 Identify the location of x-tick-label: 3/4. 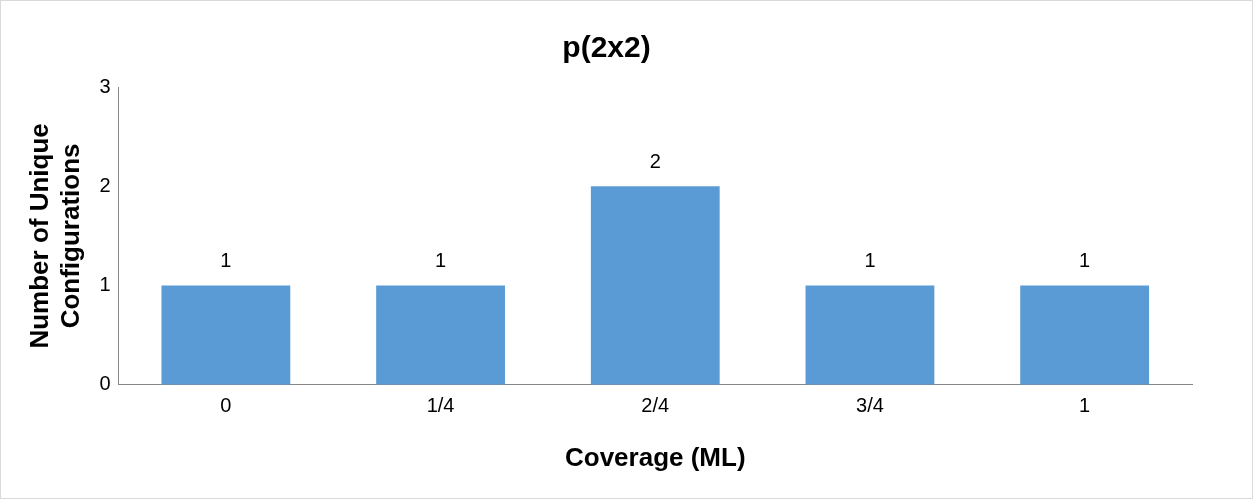
(870, 405).